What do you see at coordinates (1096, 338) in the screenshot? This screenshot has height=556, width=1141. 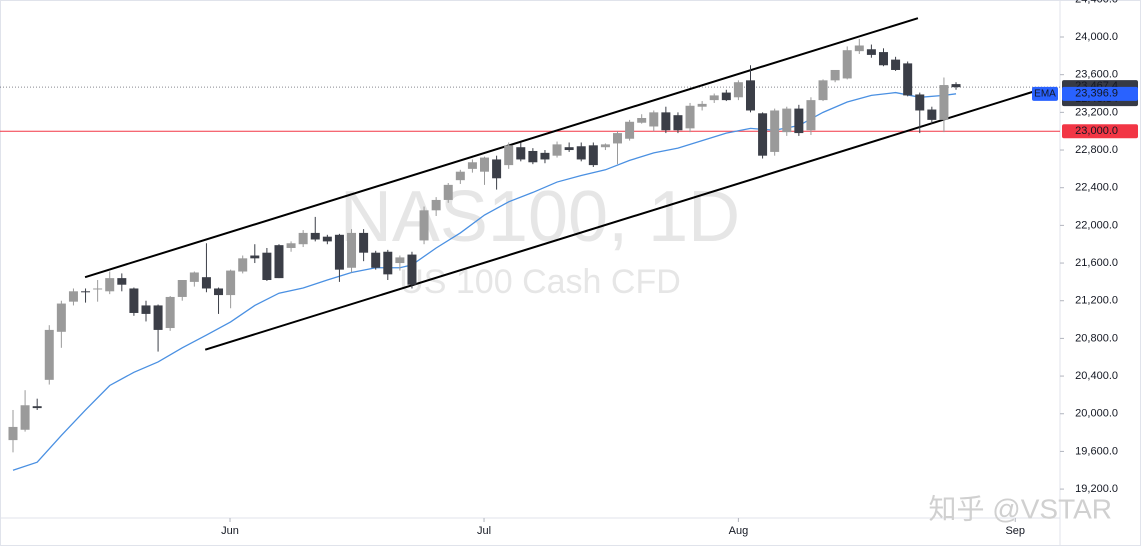 I see `y-tick-label: 20,800.0` at bounding box center [1096, 338].